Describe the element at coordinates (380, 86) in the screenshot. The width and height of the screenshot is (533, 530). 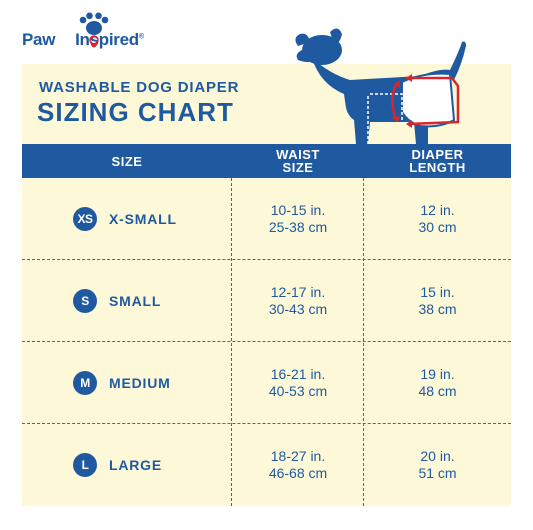
I see `dog-wearing-diaper-icon` at that location.